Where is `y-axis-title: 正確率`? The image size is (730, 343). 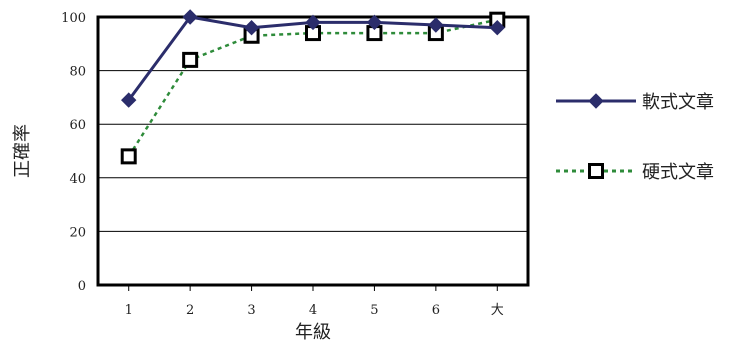 y-axis-title: 正確率 is located at coordinates (22, 151).